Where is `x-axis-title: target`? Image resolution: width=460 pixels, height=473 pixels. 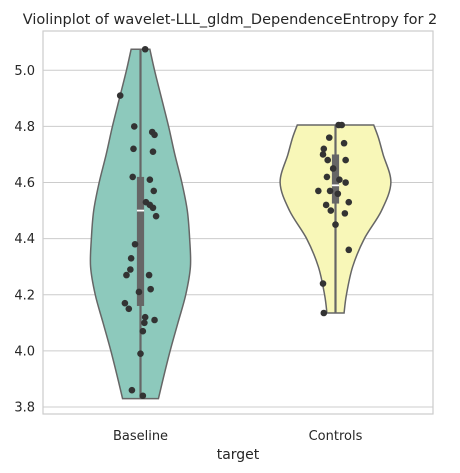
x-axis-title: target is located at coordinates (238, 455).